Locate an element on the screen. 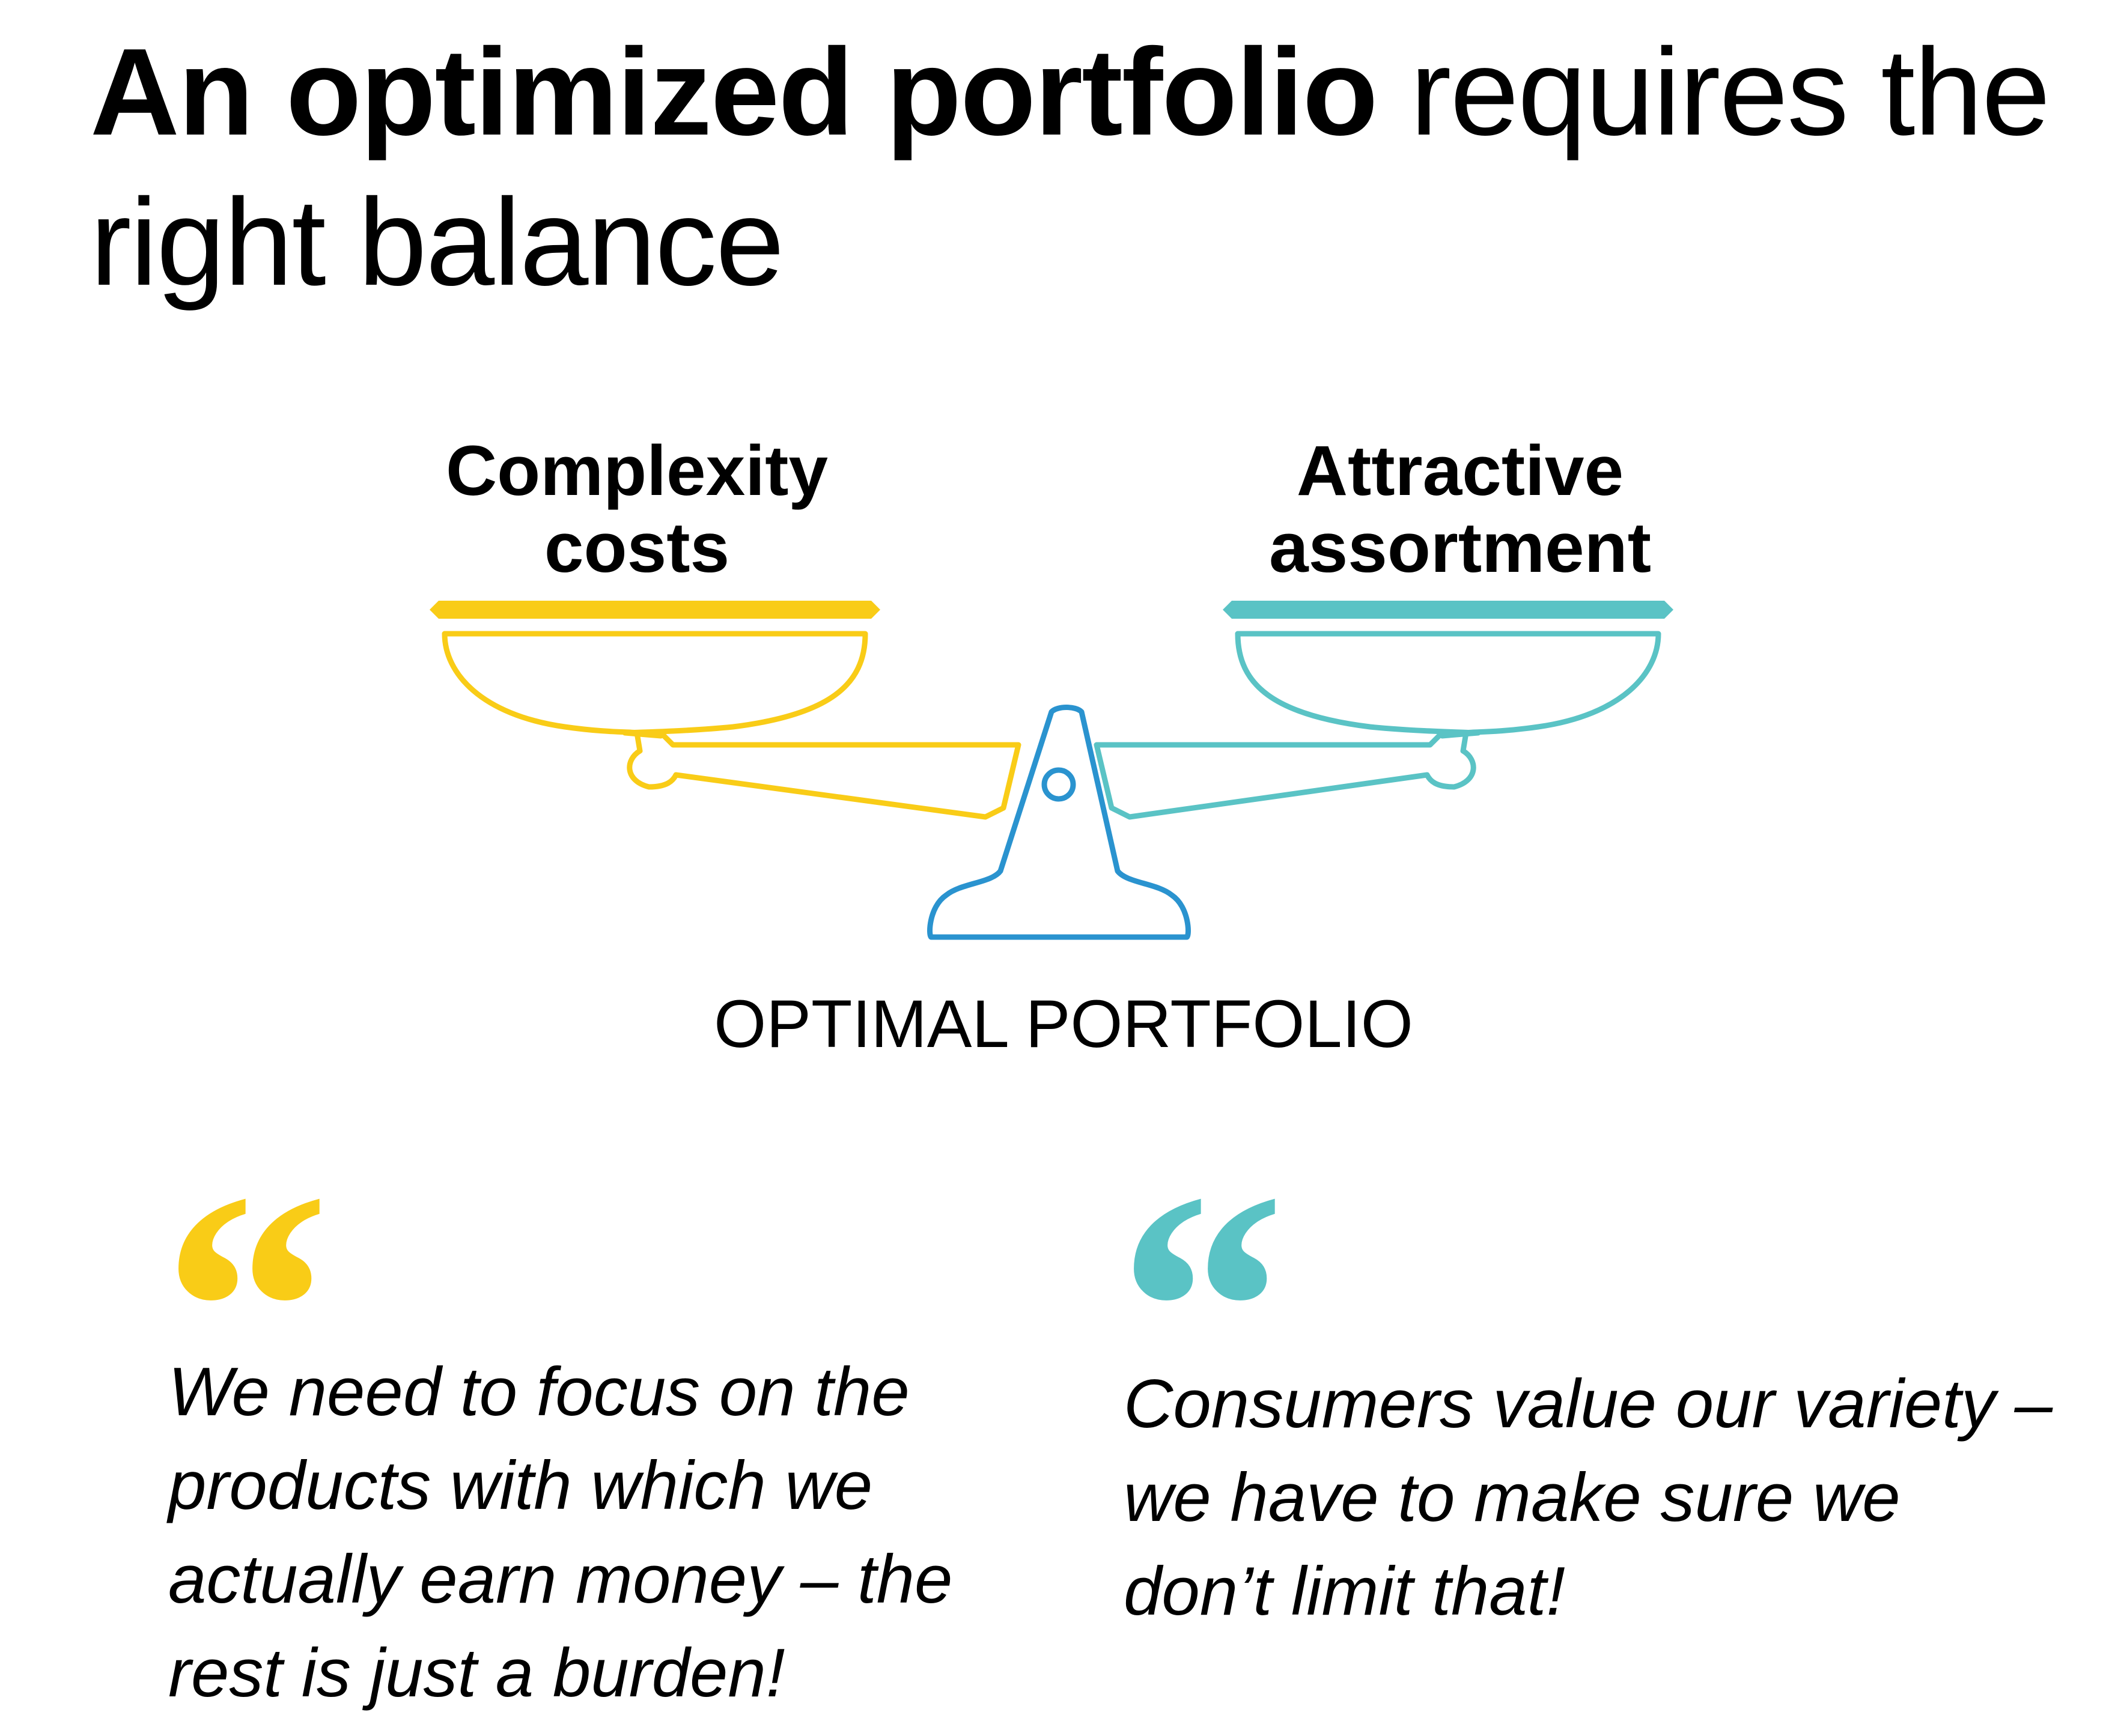  scale-caption: OPTIMAL PORTFOLIO is located at coordinates (1063, 1023).